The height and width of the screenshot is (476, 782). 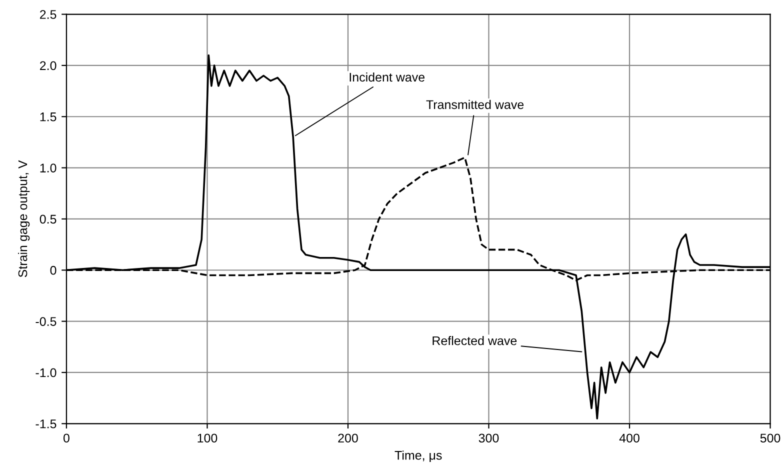 What do you see at coordinates (66, 438) in the screenshot?
I see `x-tick-label: 0` at bounding box center [66, 438].